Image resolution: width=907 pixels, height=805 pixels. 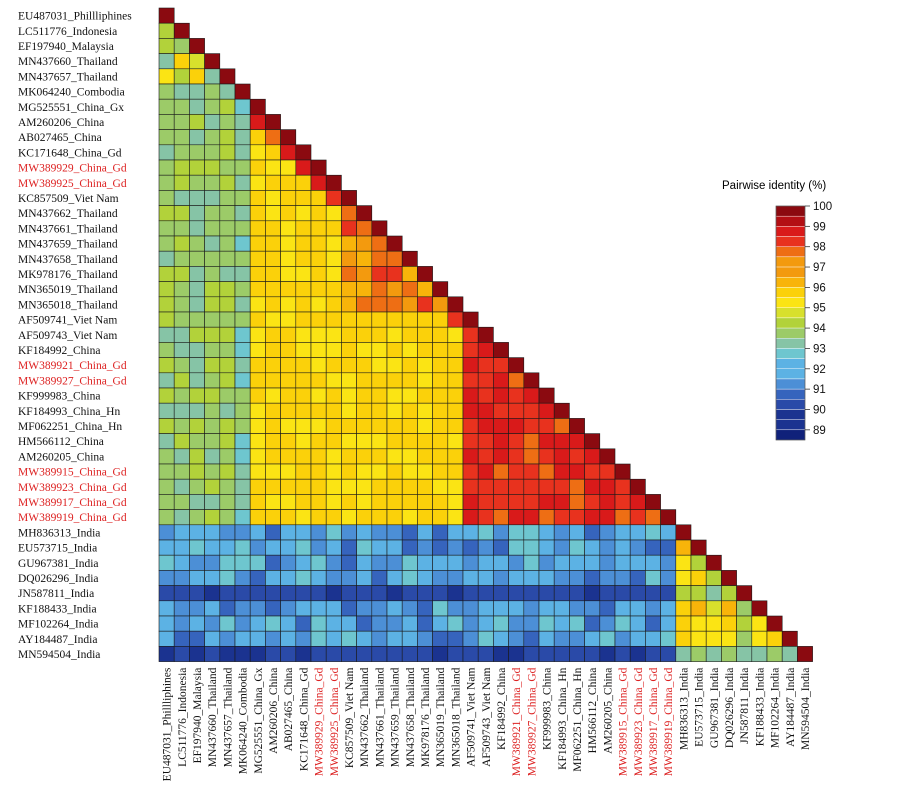 What do you see at coordinates (60, 138) in the screenshot?
I see `row-label: AB027465_China` at bounding box center [60, 138].